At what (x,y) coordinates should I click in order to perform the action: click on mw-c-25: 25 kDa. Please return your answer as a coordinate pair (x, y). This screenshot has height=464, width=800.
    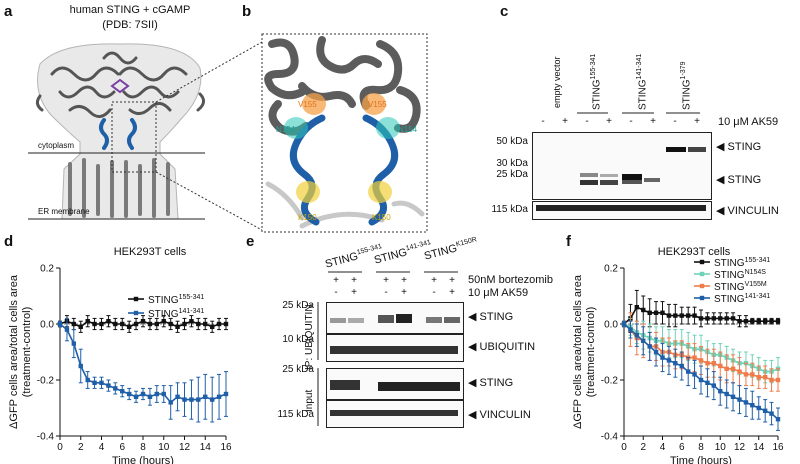
    Looking at the image, I should click on (512, 174).